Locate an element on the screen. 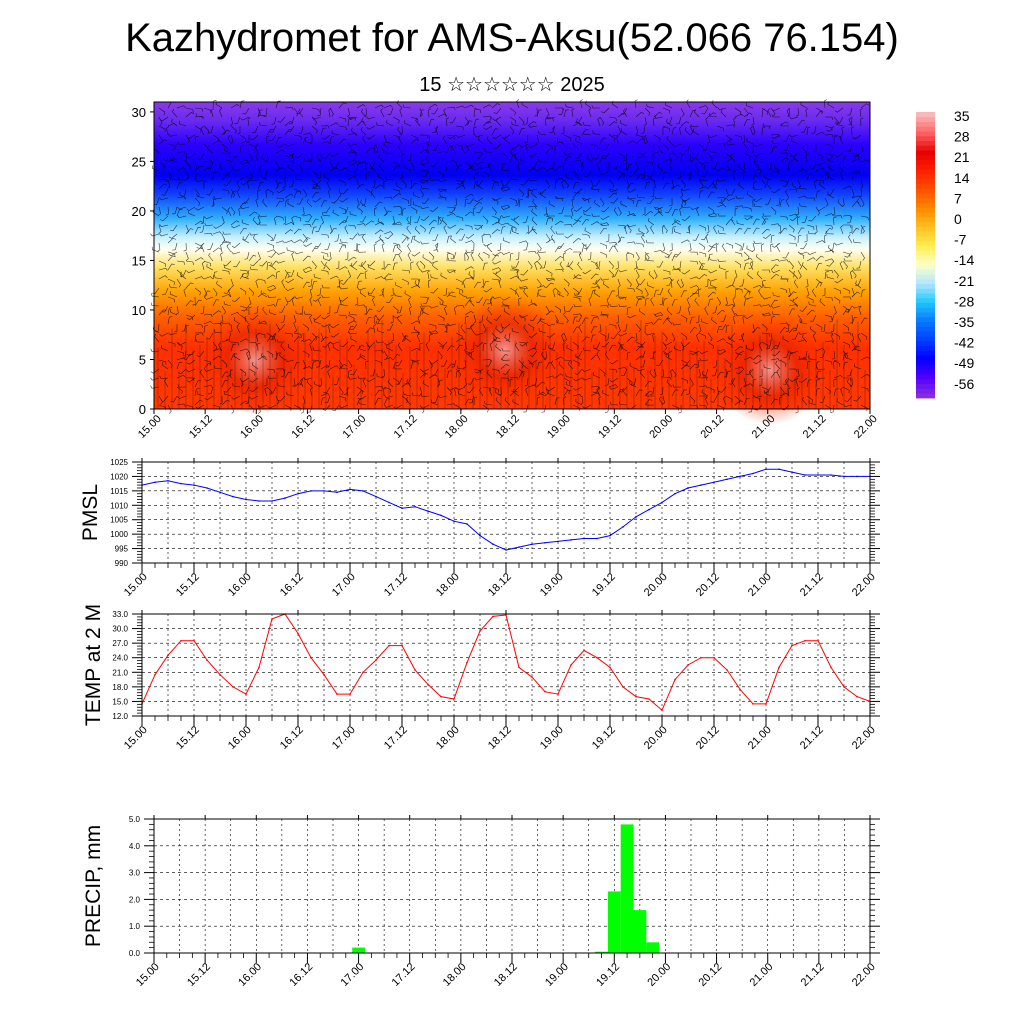 This screenshot has width=1024, height=1024. colorbar-label: 14 is located at coordinates (962, 178).